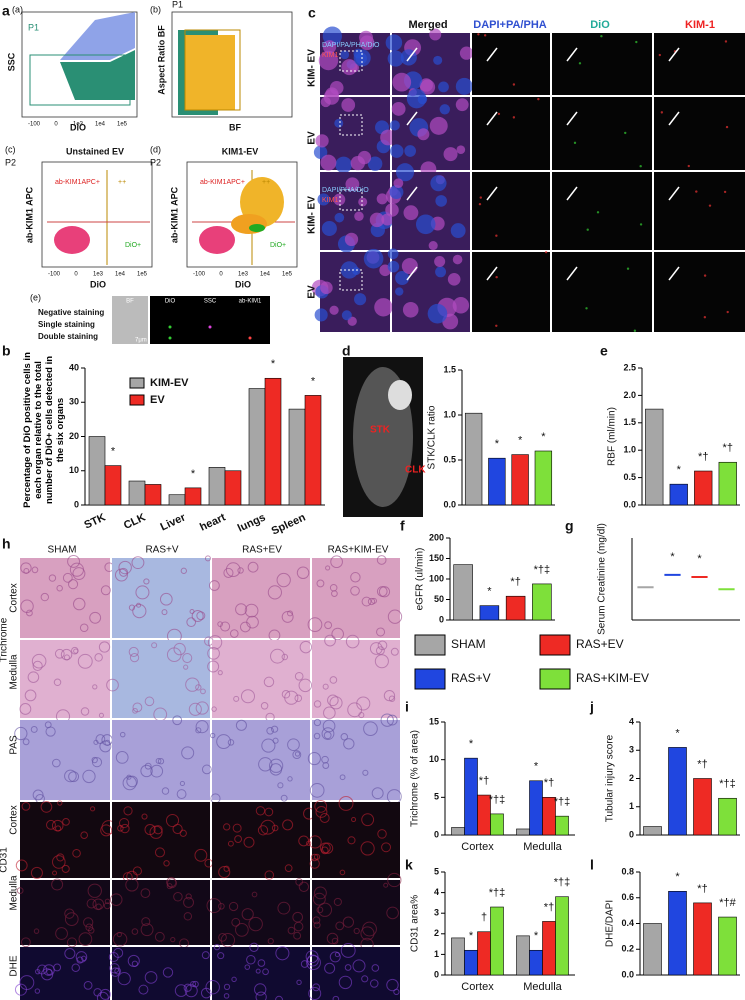 The width and height of the screenshot is (745, 1000). Describe the element at coordinates (10, 149) in the screenshot. I see `sub-label: (c)` at that location.